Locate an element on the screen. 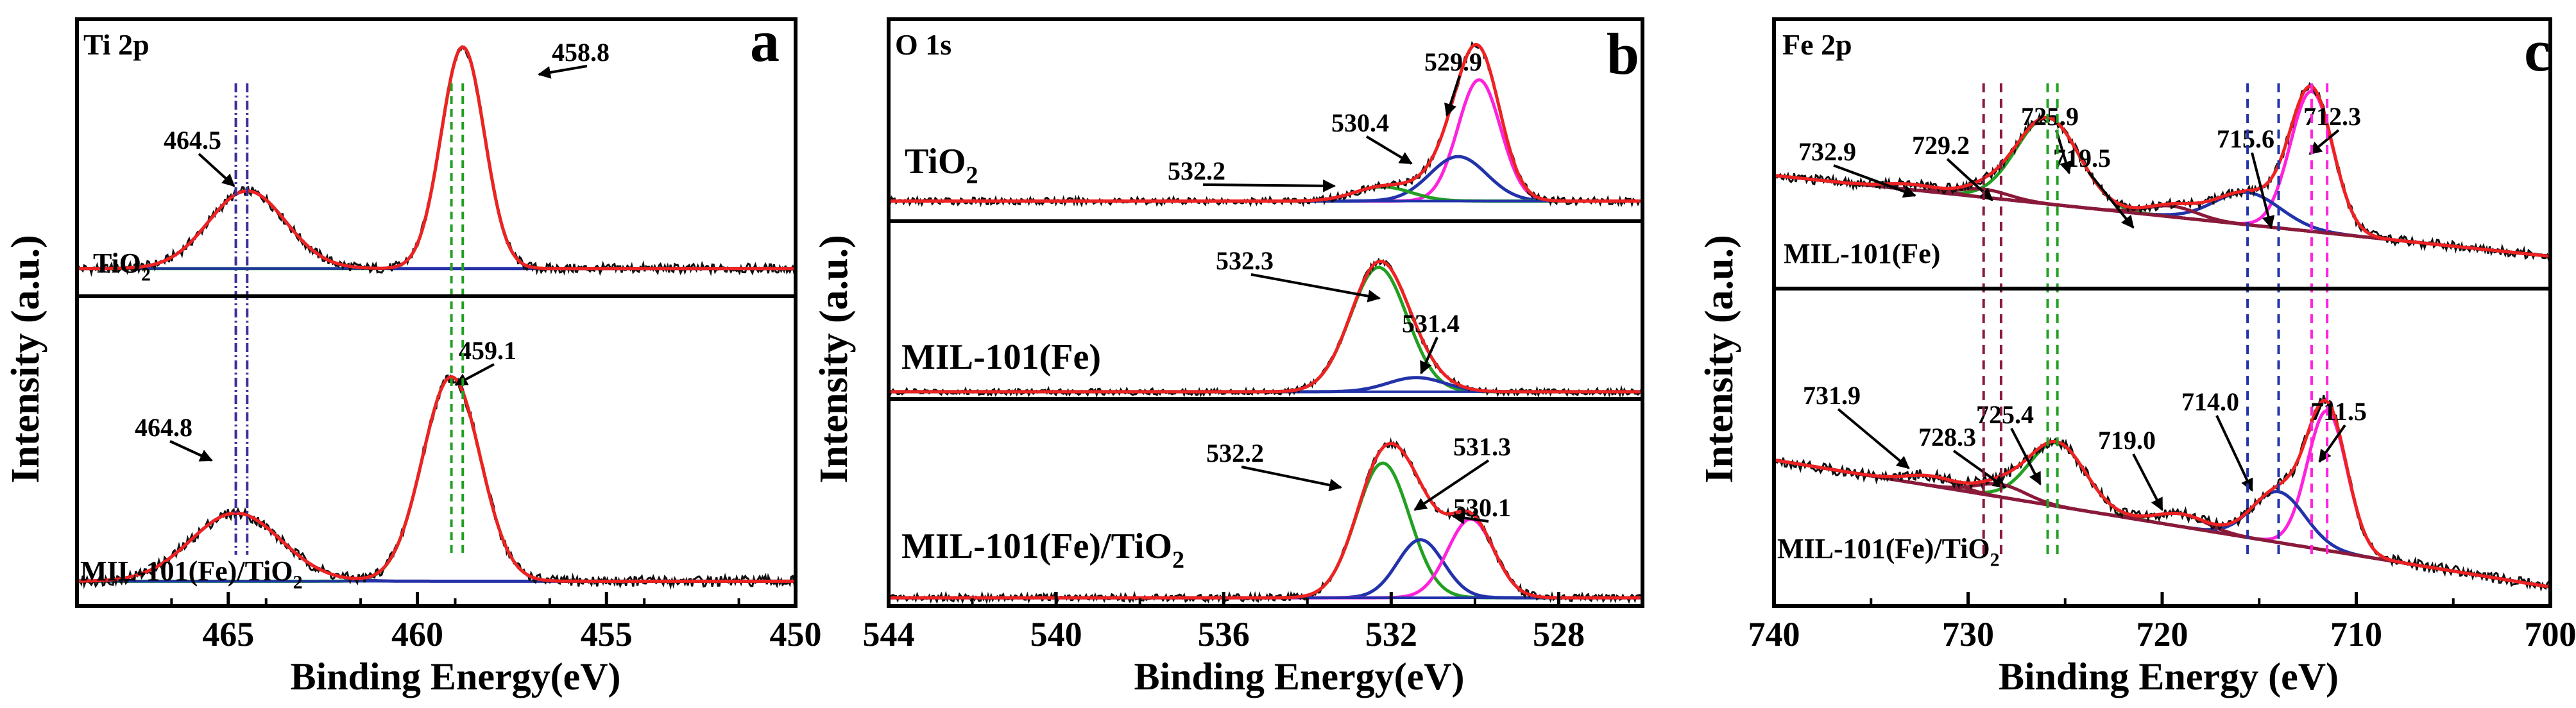 Image resolution: width=2576 pixels, height=708 pixels. peak-annotation-711-5: 711.5 is located at coordinates (2338, 411).